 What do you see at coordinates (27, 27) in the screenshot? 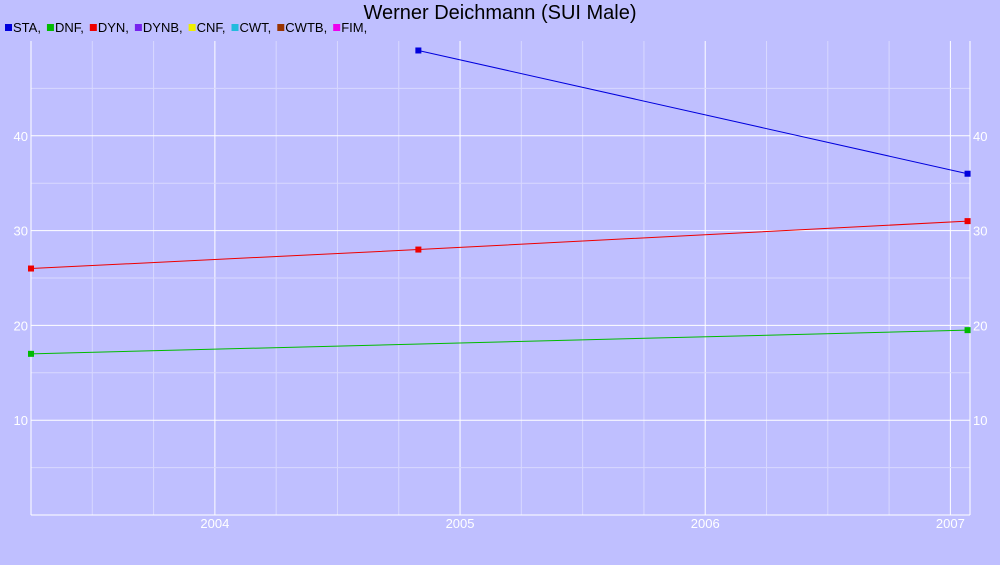
I see `legend-label-0: STA,` at bounding box center [27, 27].